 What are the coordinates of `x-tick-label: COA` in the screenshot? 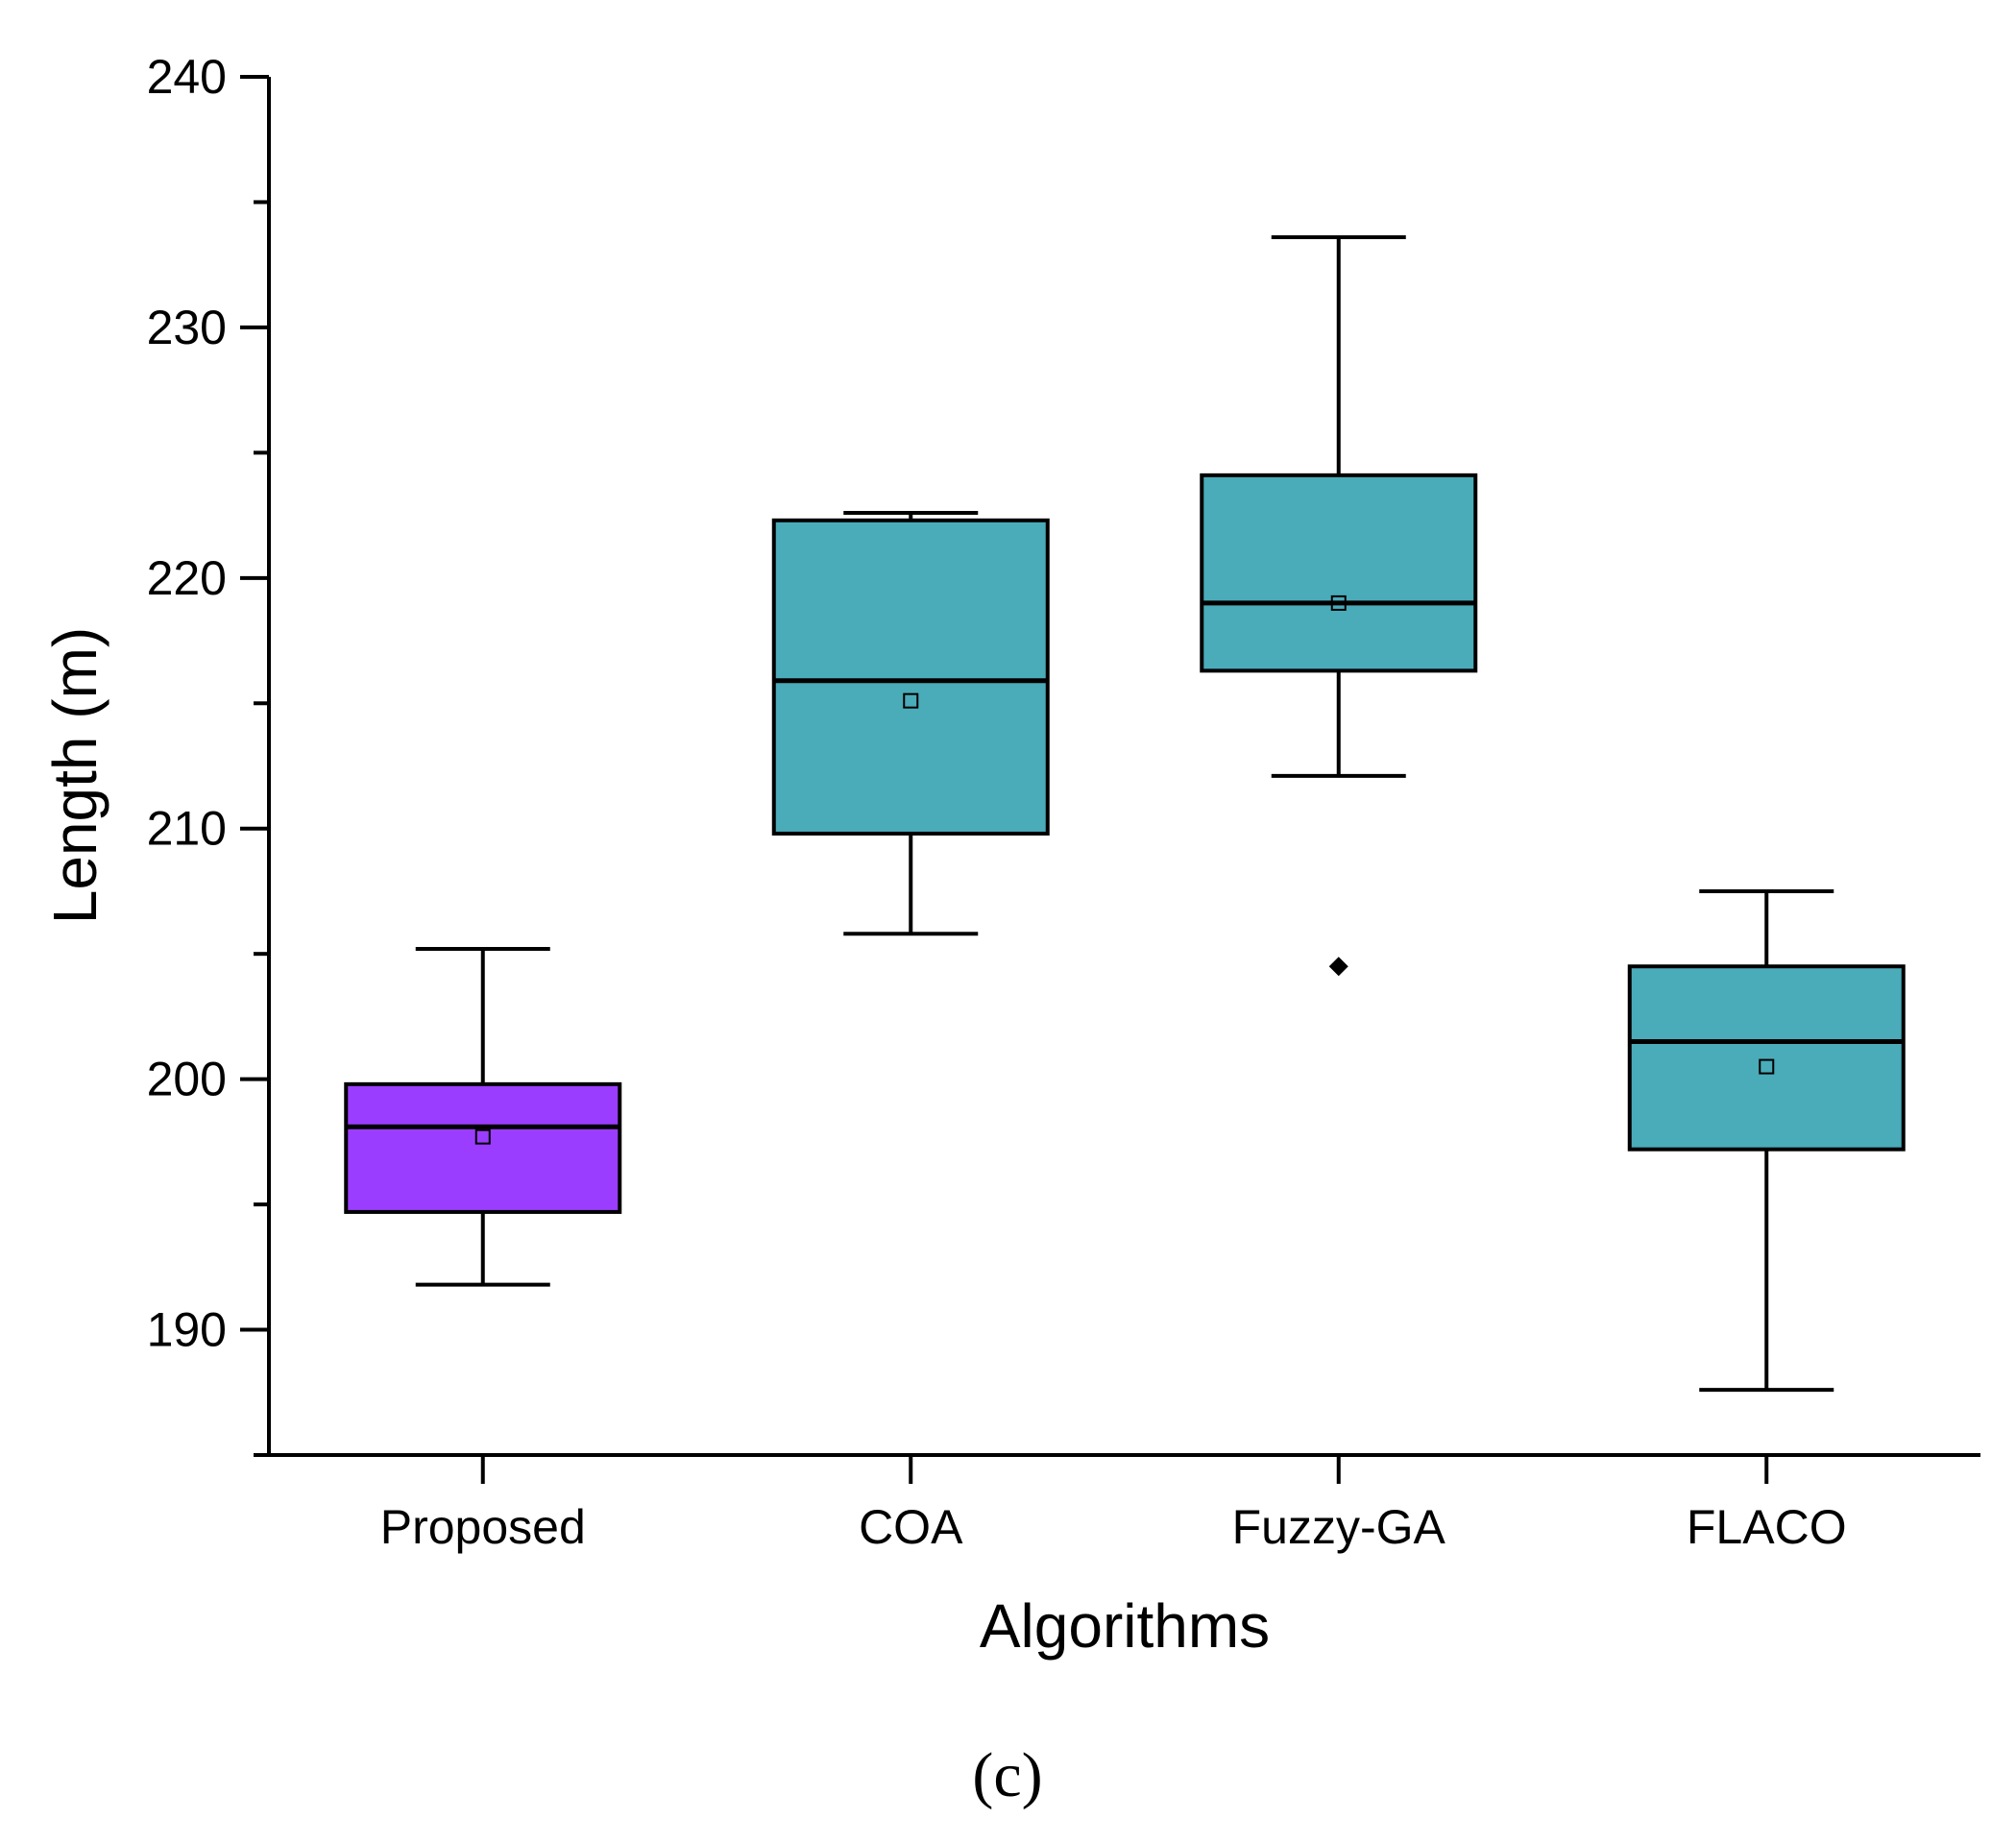 It's located at (911, 1527).